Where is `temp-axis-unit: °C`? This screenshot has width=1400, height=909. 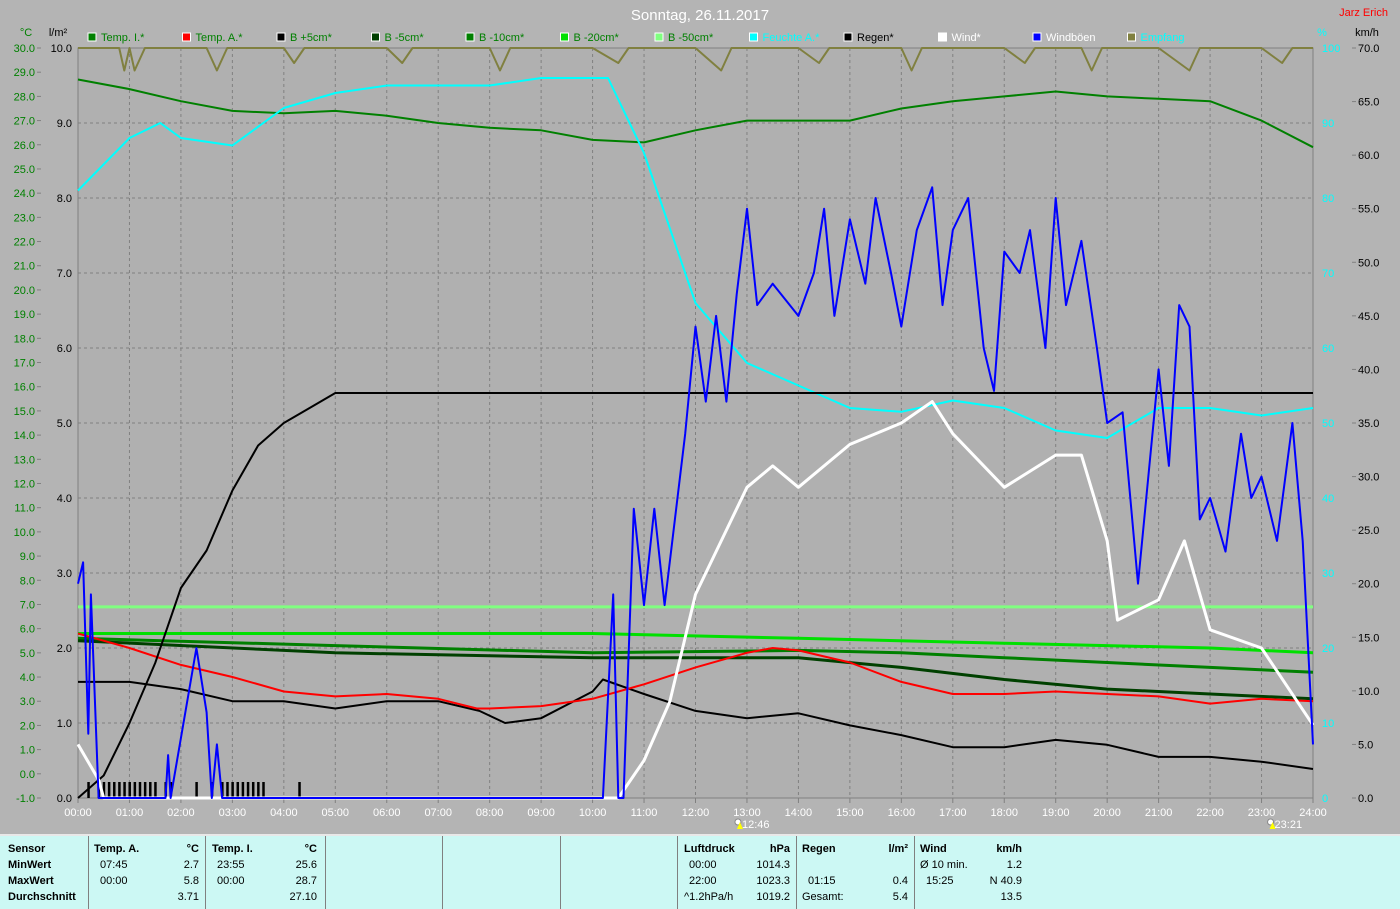
temp-axis-unit: °C is located at coordinates (26, 33).